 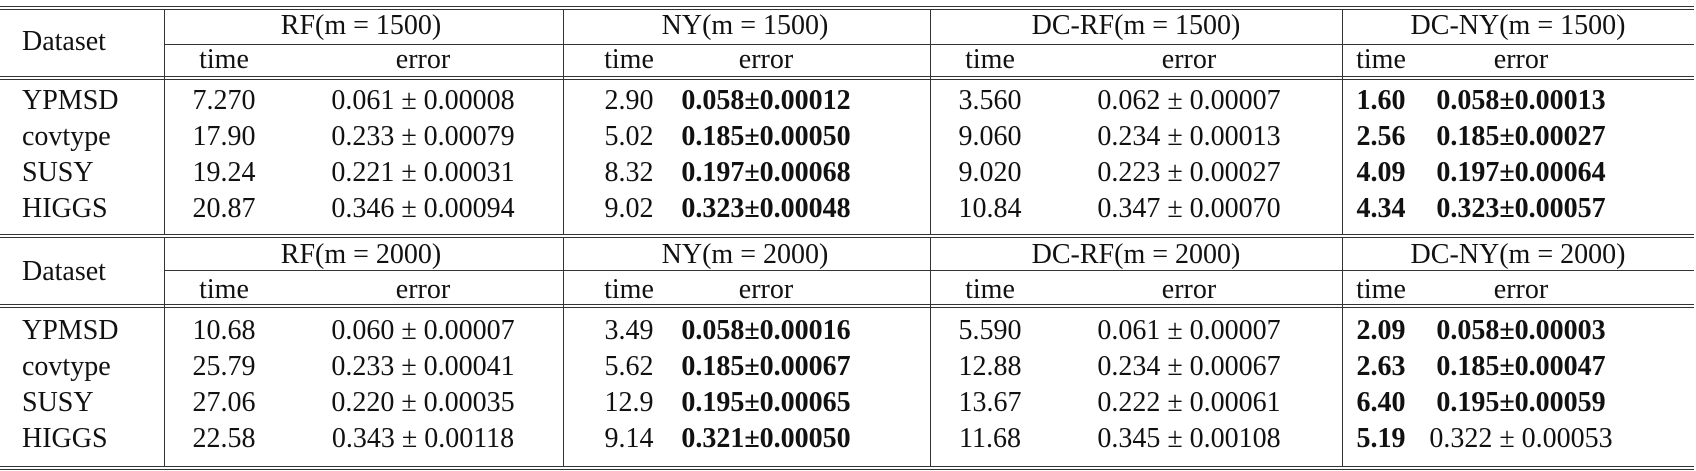 What do you see at coordinates (1189, 366) in the screenshot?
I see `error-cell: 0.234 ± 0.00067` at bounding box center [1189, 366].